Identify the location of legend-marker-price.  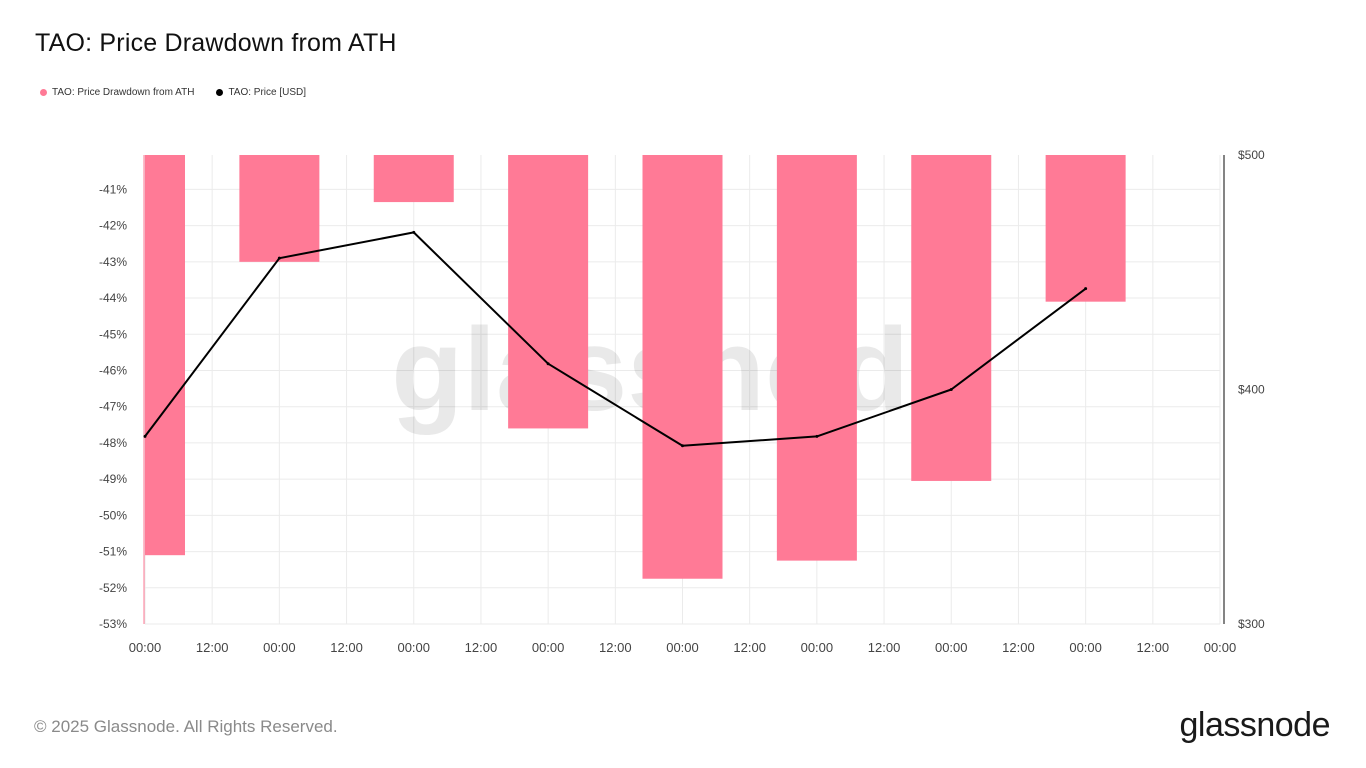
(220, 92).